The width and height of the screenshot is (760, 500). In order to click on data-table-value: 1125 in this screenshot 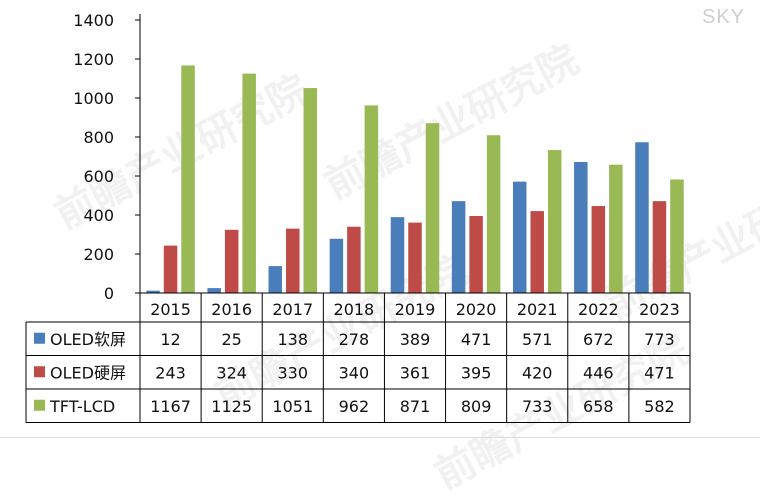, I will do `click(231, 406)`.